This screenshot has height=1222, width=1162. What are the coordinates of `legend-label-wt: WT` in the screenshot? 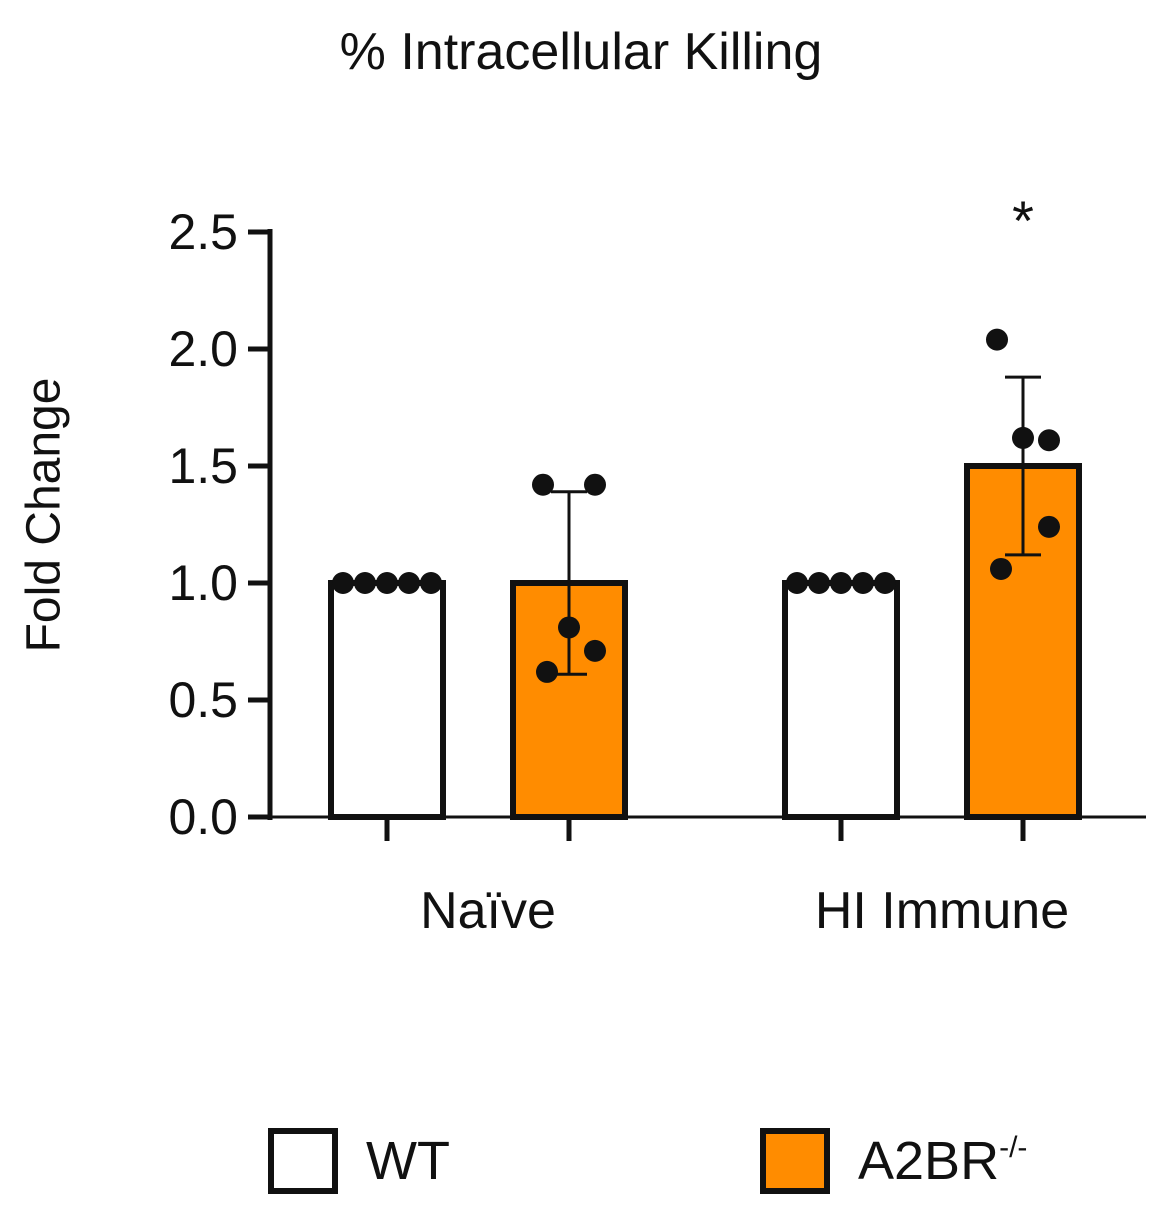 It's located at (408, 1161).